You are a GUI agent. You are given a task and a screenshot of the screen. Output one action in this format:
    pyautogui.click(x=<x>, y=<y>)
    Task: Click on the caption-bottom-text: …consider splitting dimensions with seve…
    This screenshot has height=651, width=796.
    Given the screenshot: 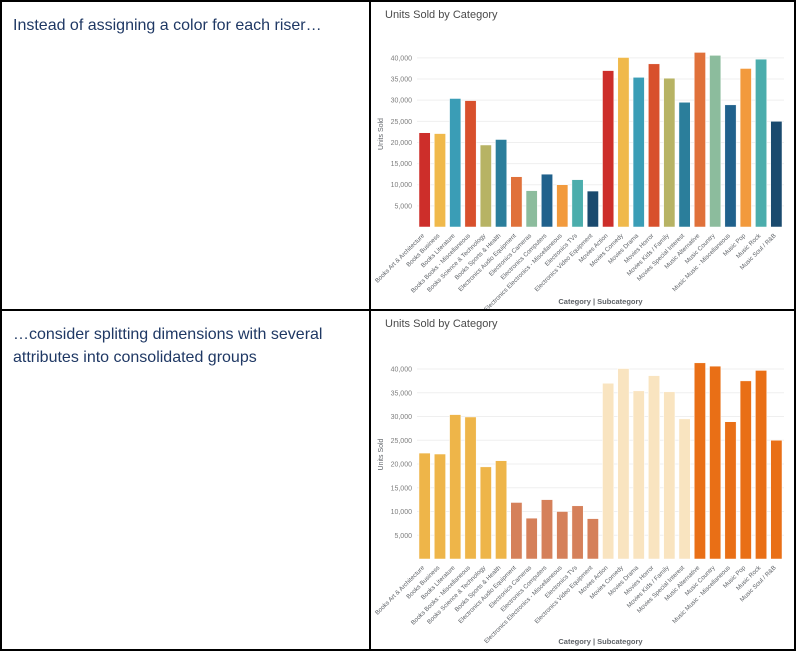 What is the action you would take?
    pyautogui.click(x=168, y=346)
    